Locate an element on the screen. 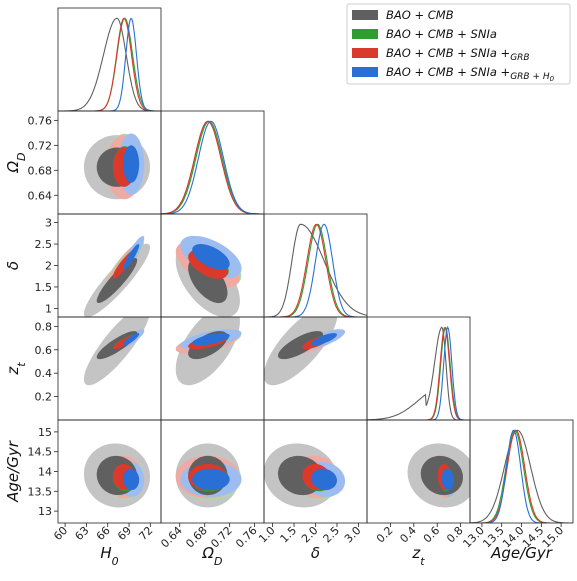 This screenshot has width=577, height=581. marginal-OmegaD-SN is located at coordinates (212, 167).